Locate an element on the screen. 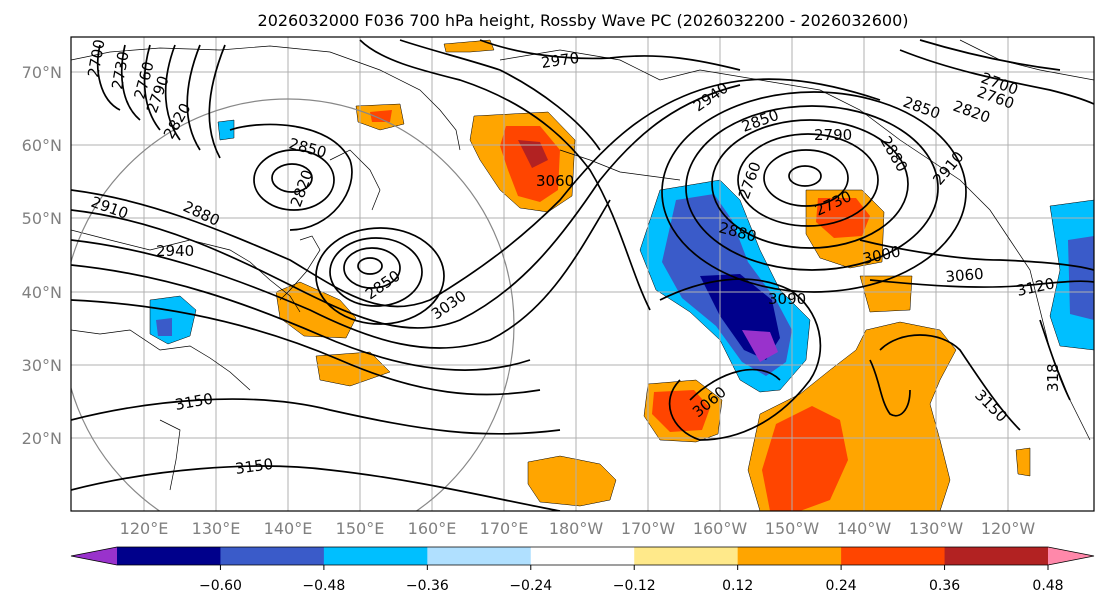  colorbar-tick-label: −0.48 is located at coordinates (323, 586).